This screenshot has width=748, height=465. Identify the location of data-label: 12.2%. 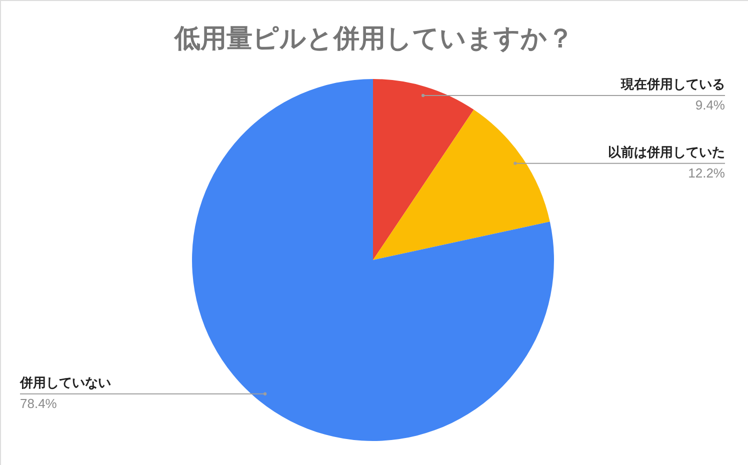
(707, 172).